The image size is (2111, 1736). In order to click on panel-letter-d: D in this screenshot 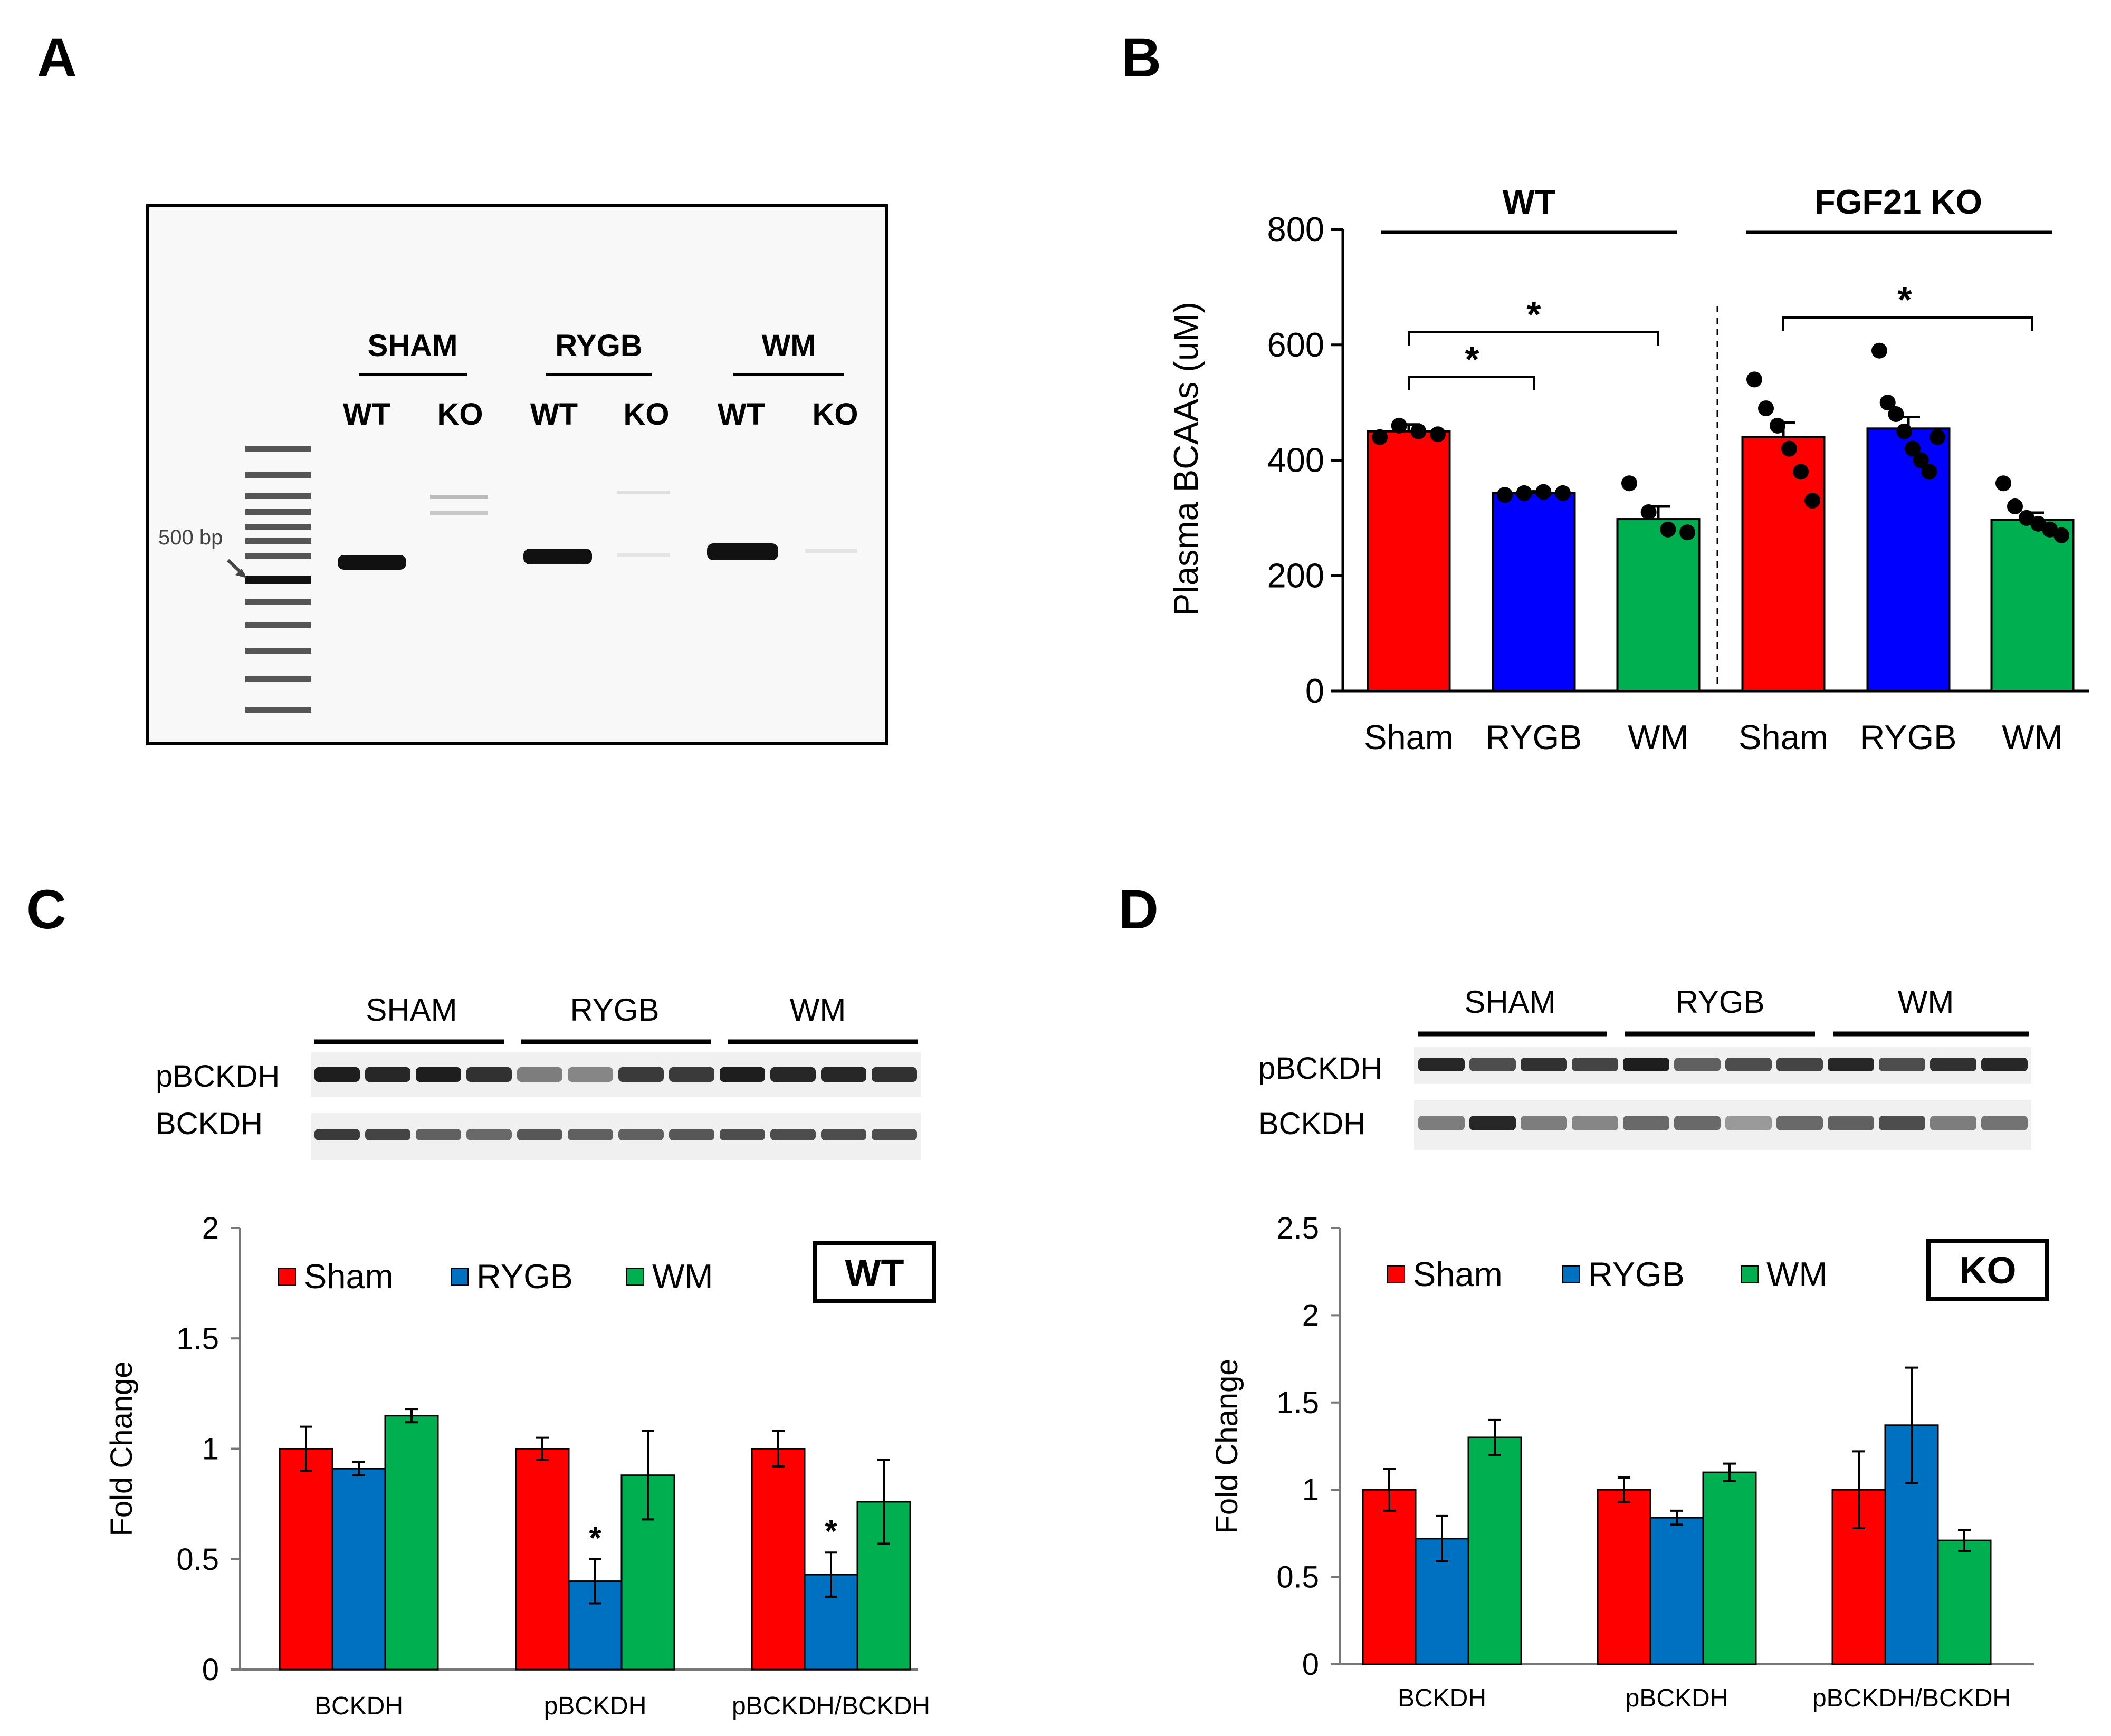, I will do `click(1139, 910)`.